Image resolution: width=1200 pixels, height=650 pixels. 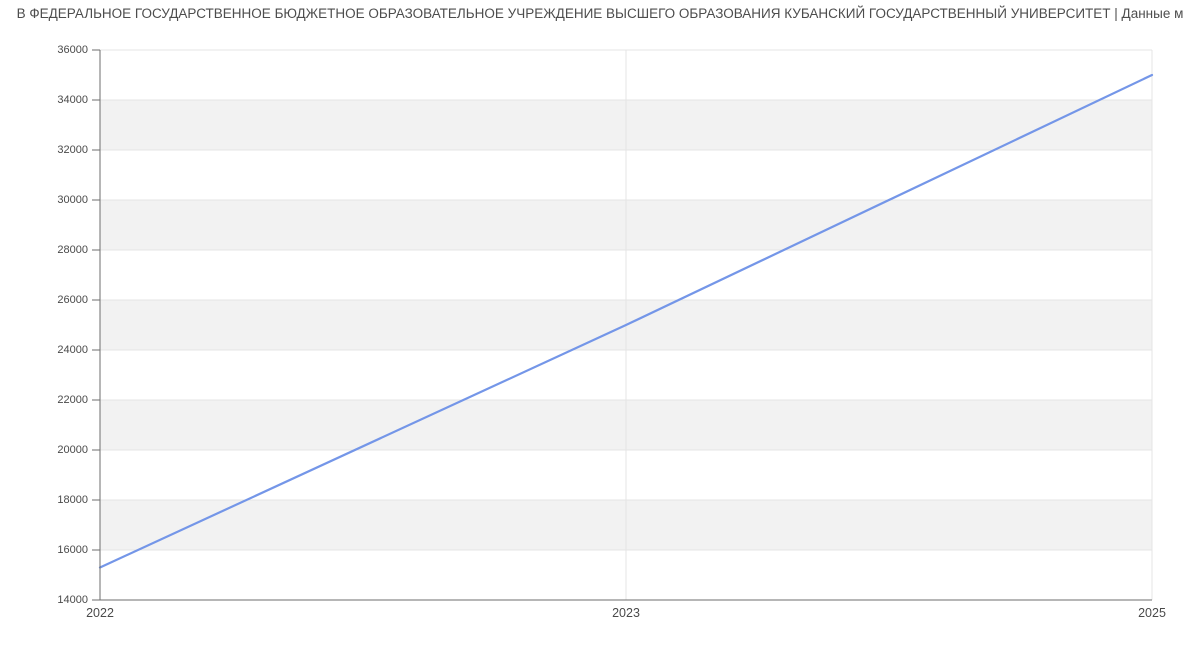 What do you see at coordinates (72, 499) in the screenshot?
I see `y-axis-tick-label: 18000` at bounding box center [72, 499].